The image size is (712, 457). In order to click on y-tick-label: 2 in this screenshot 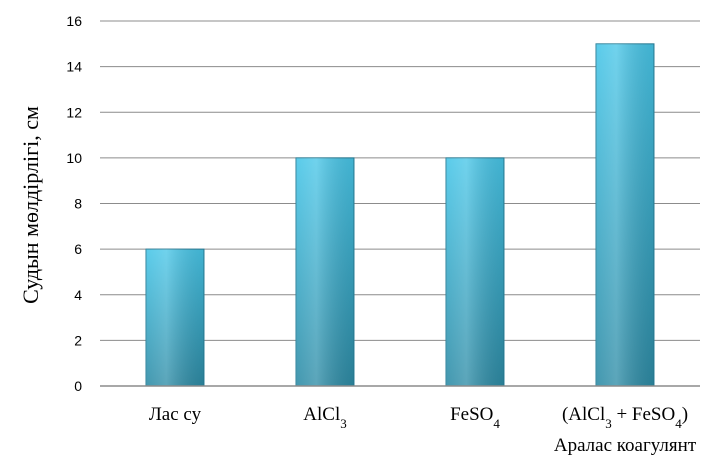, I will do `click(78, 340)`.